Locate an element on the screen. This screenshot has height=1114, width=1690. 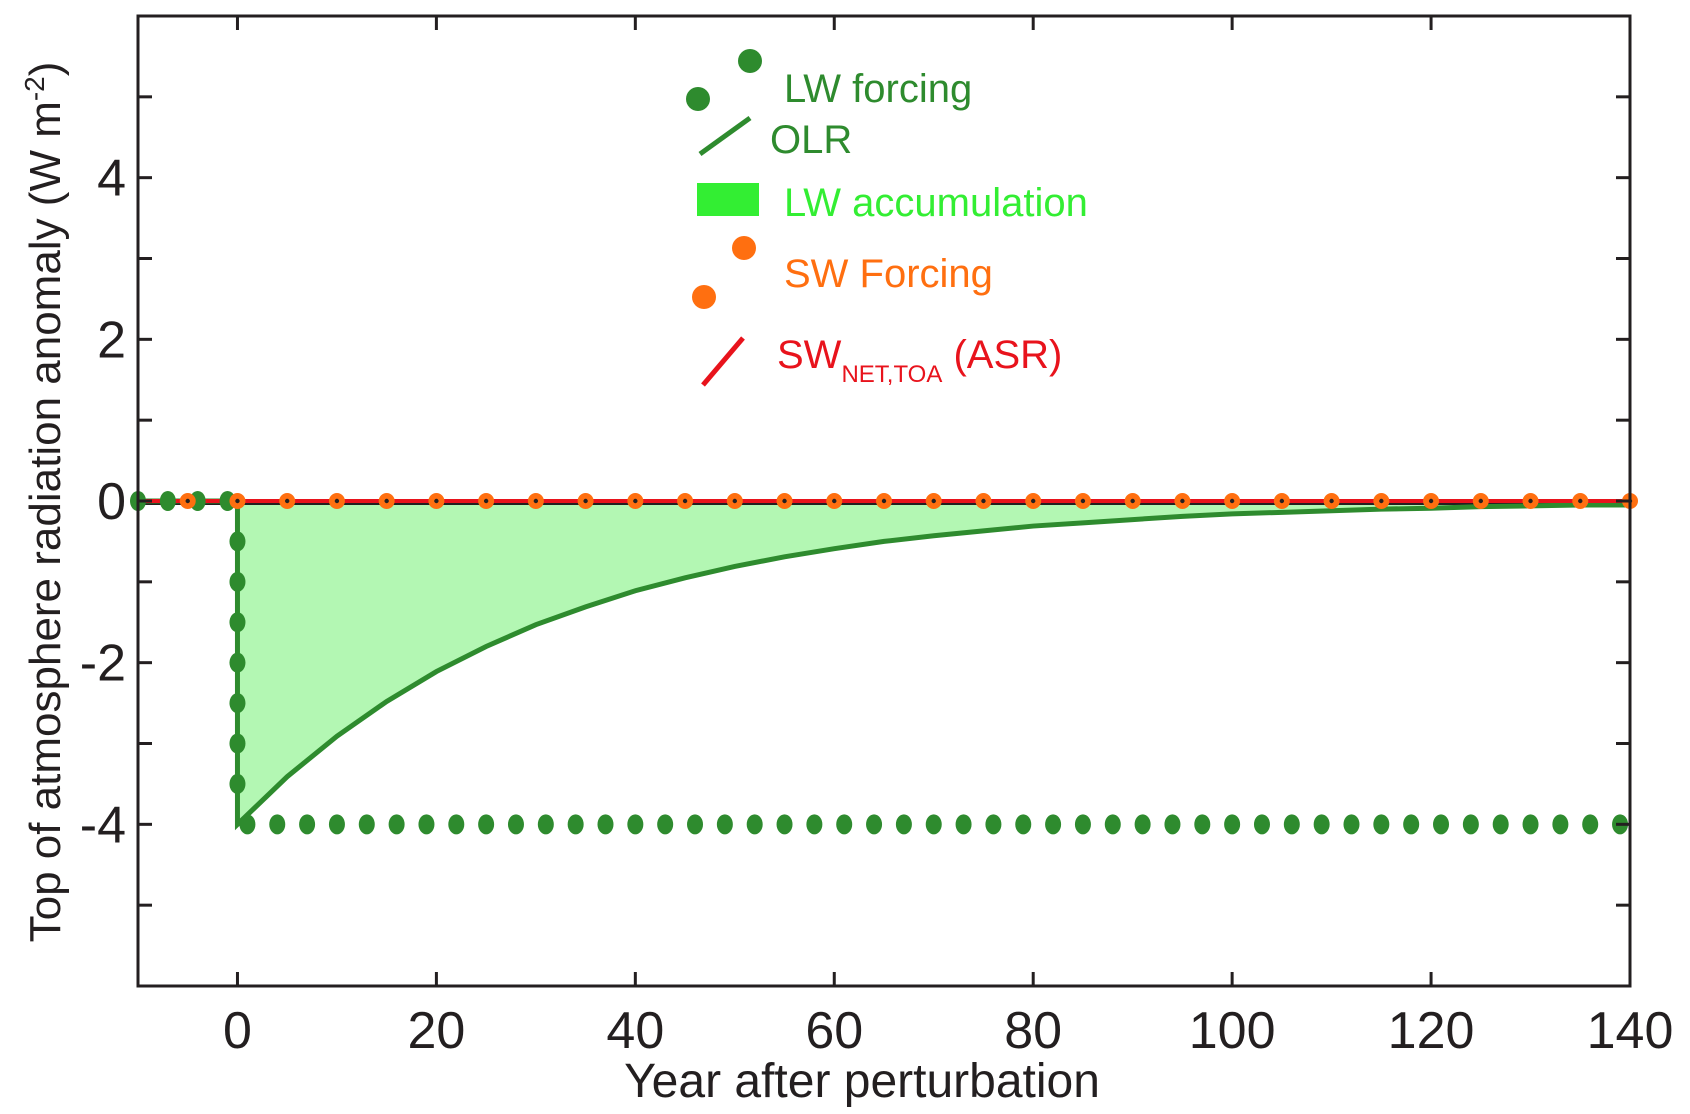
y-tick-label-2: 0 is located at coordinates (111, 502).